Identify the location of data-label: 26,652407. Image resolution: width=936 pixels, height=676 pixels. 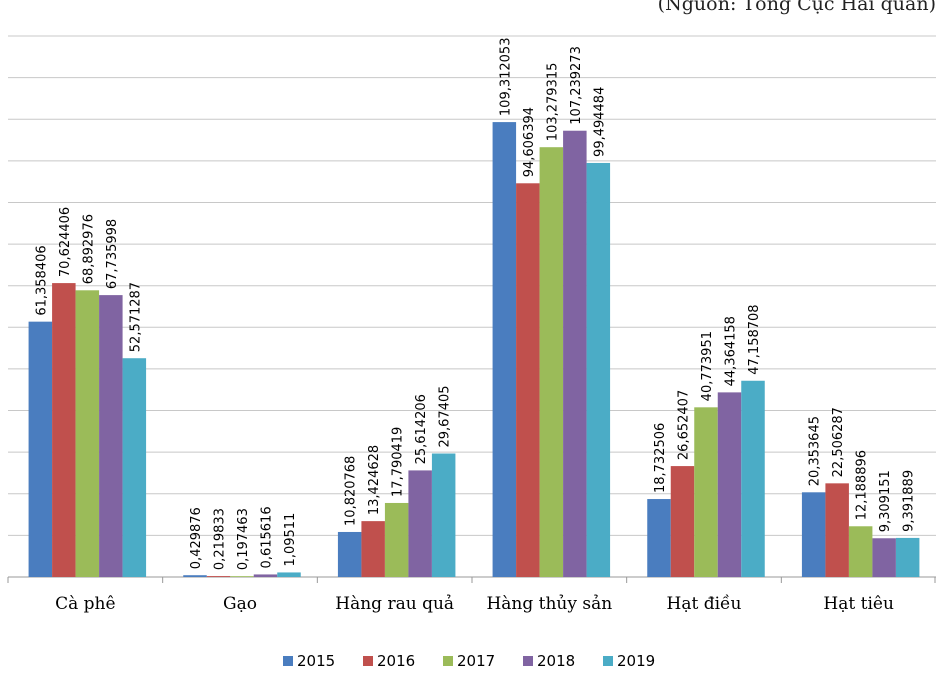
(684, 425).